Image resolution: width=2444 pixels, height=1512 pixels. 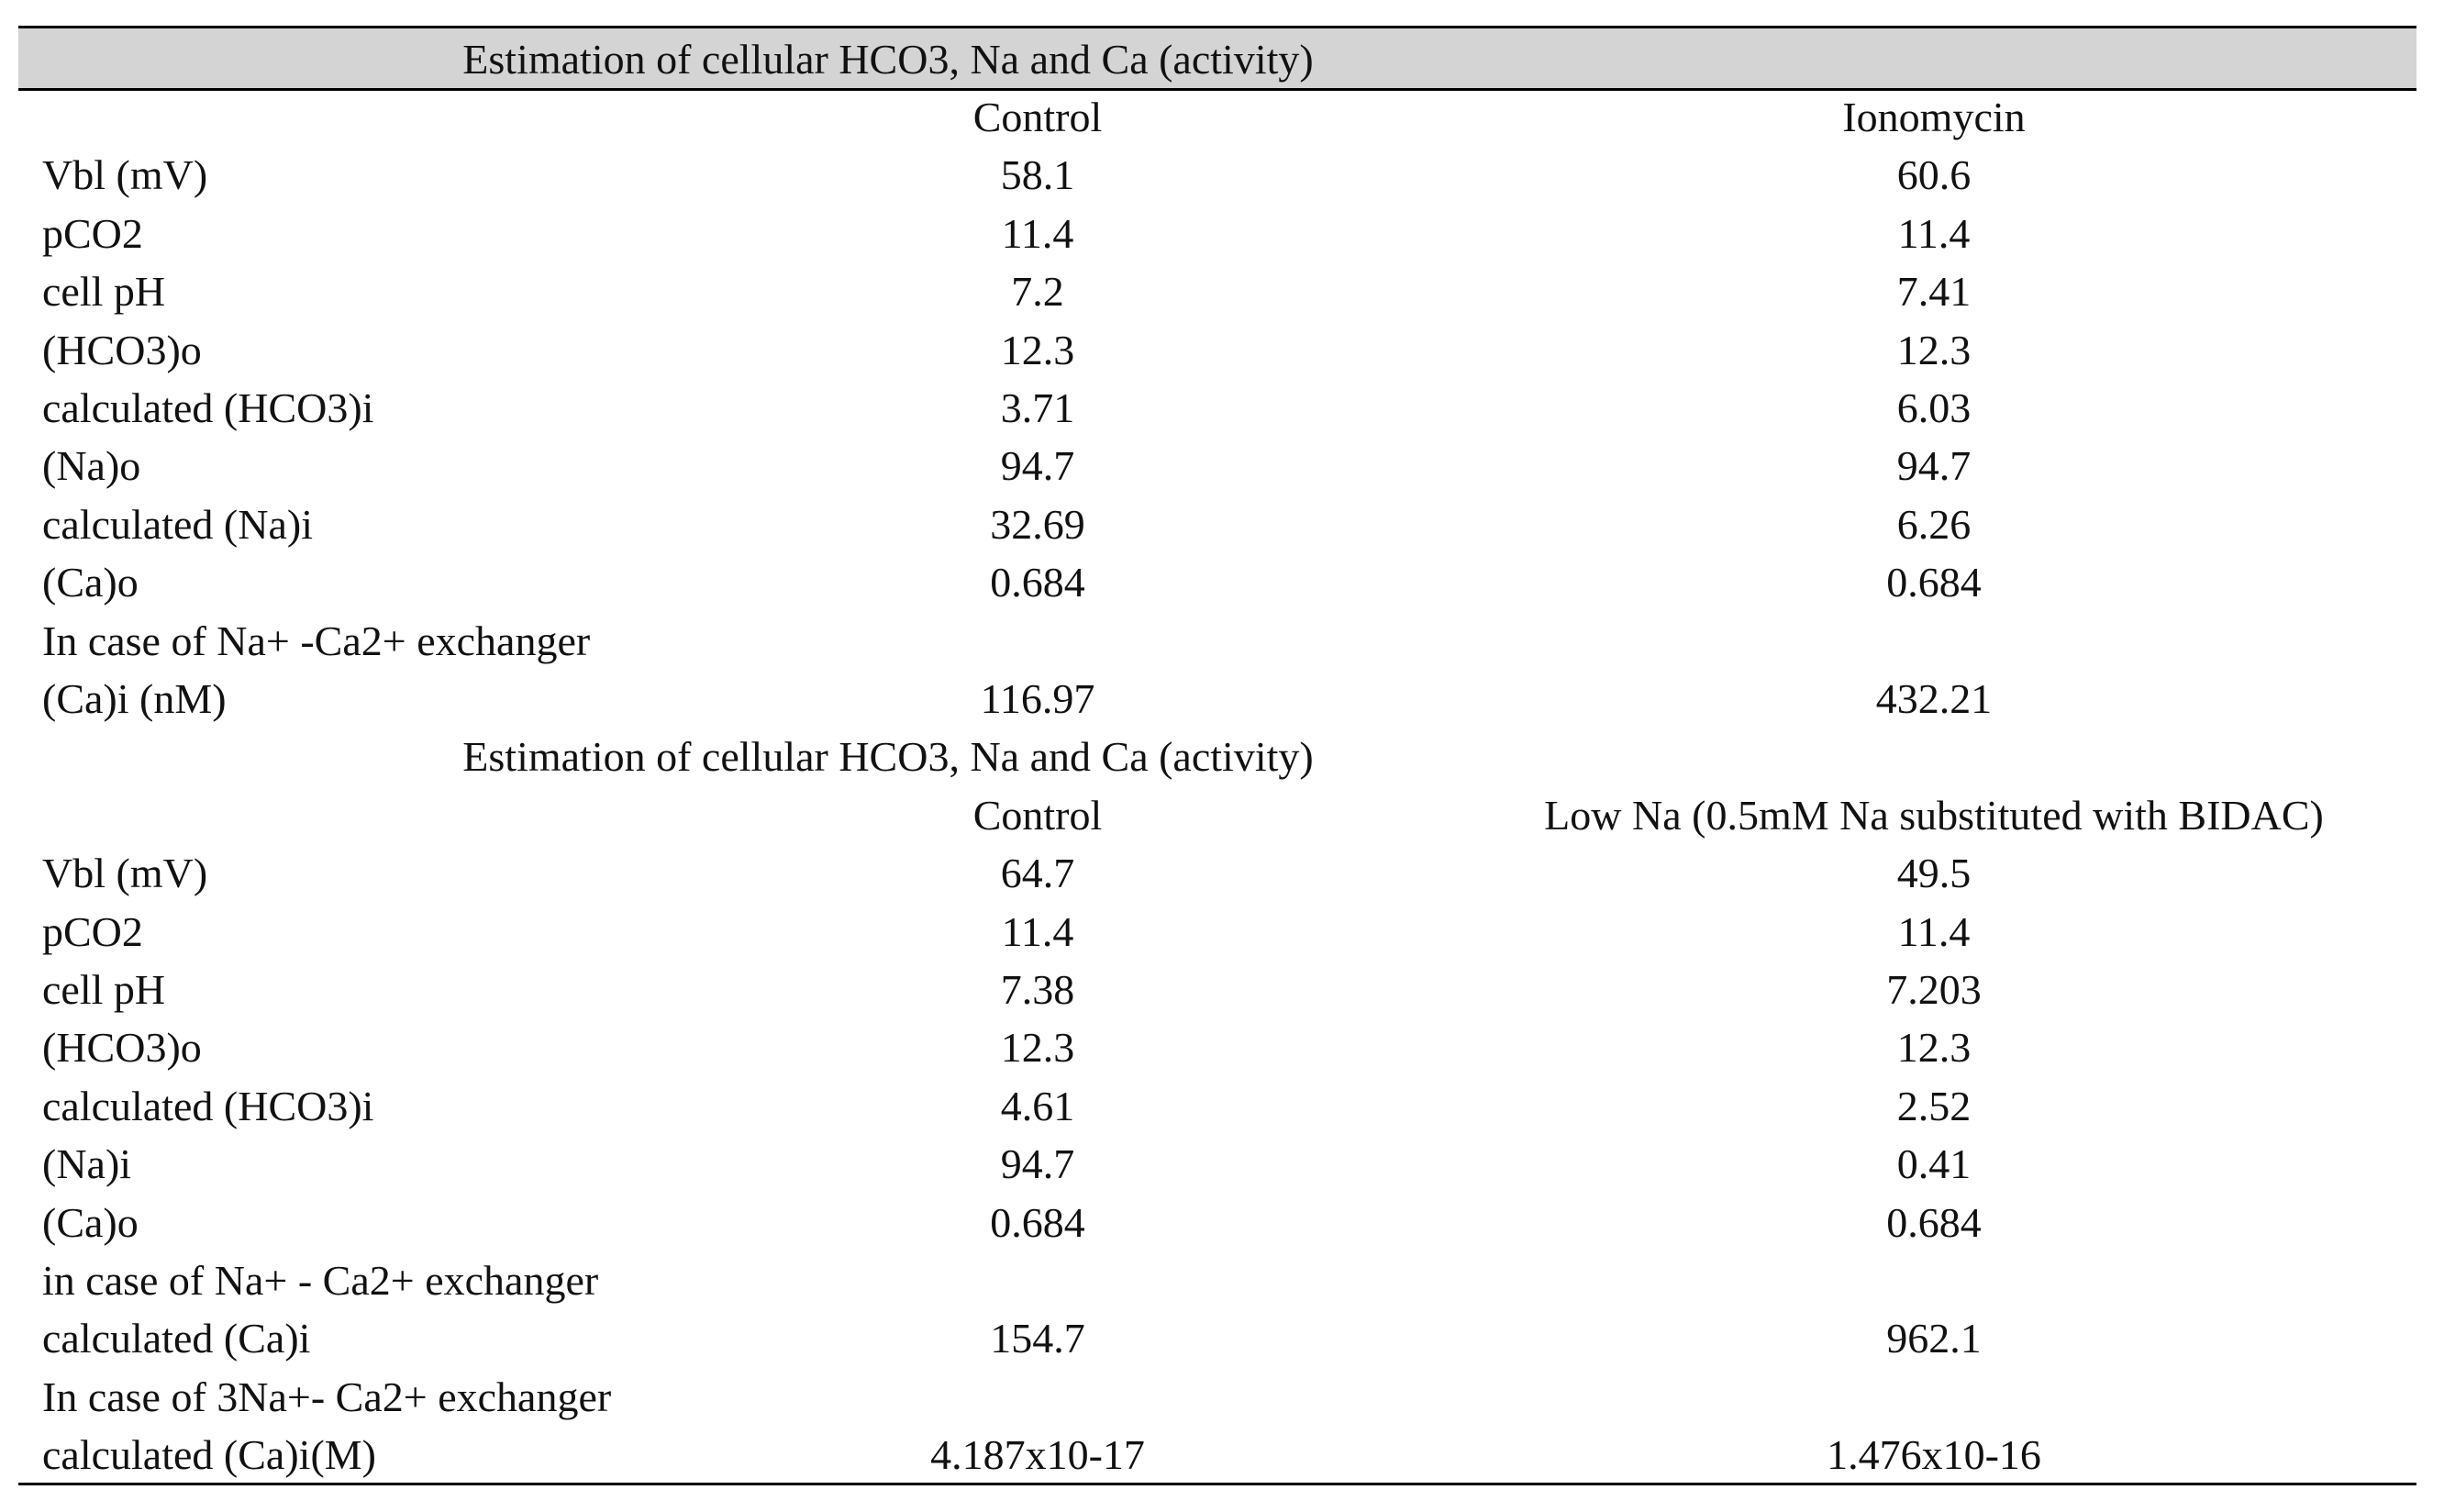 I want to click on title-band, so click(x=1217, y=58).